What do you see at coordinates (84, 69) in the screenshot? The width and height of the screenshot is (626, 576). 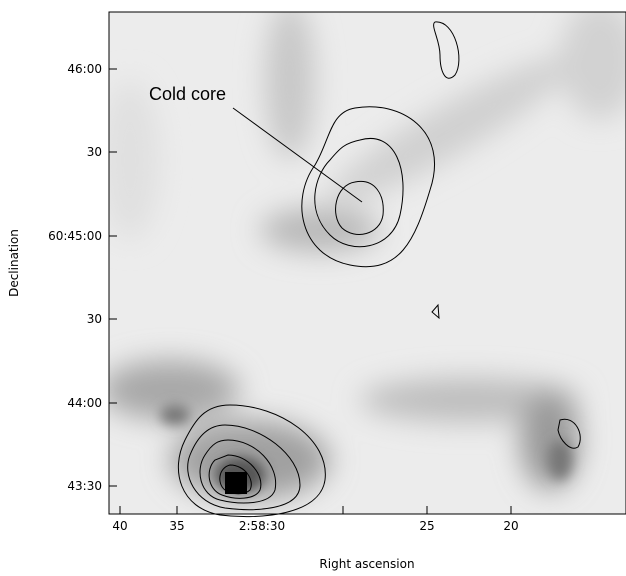 I see `y-tick-label: 46:00` at bounding box center [84, 69].